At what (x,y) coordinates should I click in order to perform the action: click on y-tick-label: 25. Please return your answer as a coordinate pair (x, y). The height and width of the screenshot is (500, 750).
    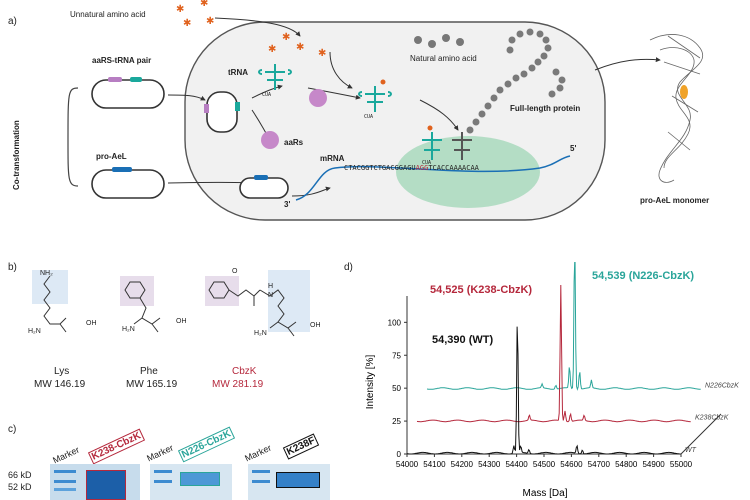
    Looking at the image, I should click on (396, 421).